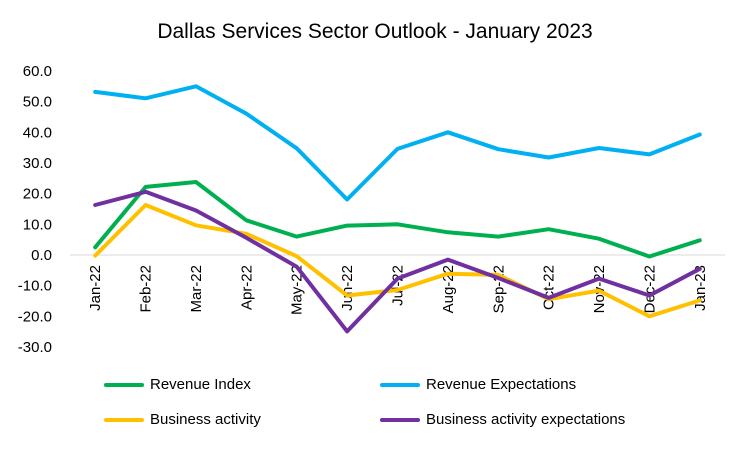 This screenshot has height=449, width=750. What do you see at coordinates (35, 316) in the screenshot?
I see `y-tick-label: -20.0` at bounding box center [35, 316].